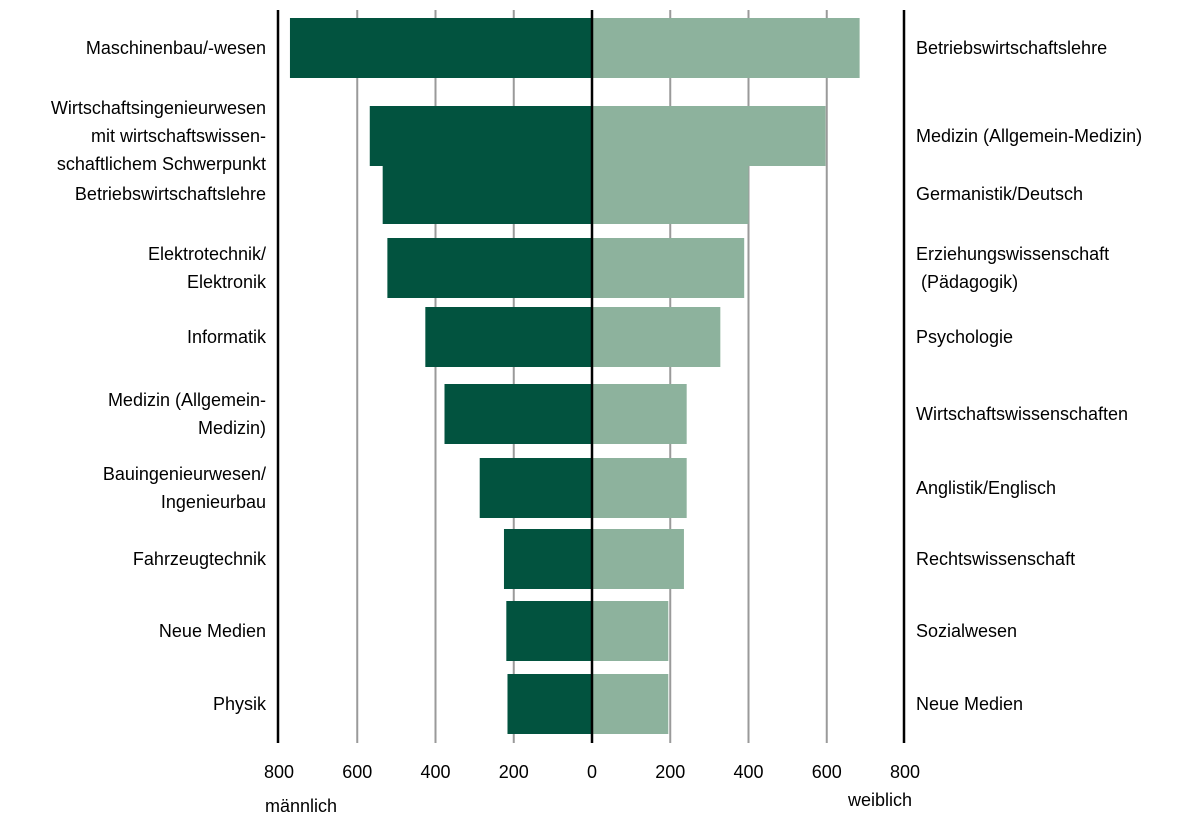 This screenshot has height=817, width=1193. I want to click on female-category-label-3: Erziehungswissenschaft (Pädagogik), so click(1012, 268).